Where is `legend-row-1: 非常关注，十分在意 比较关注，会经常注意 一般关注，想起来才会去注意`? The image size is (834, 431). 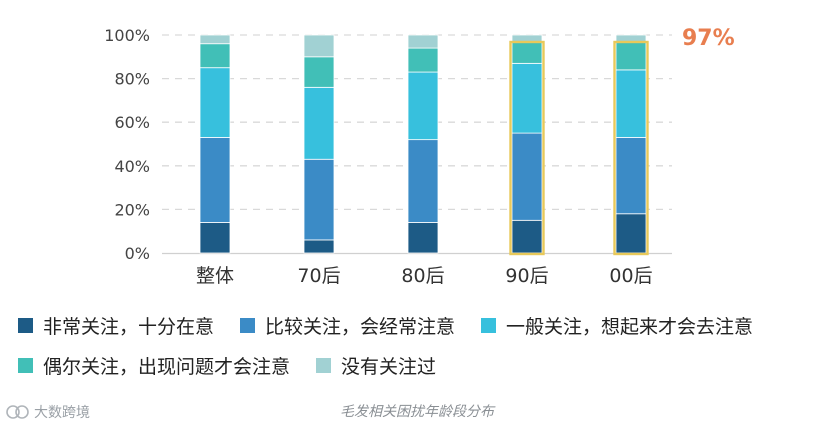 legend-row-1: 非常关注，十分在意 比较关注，会经常注意 一般关注，想起来才会去注意 is located at coordinates (423, 325).